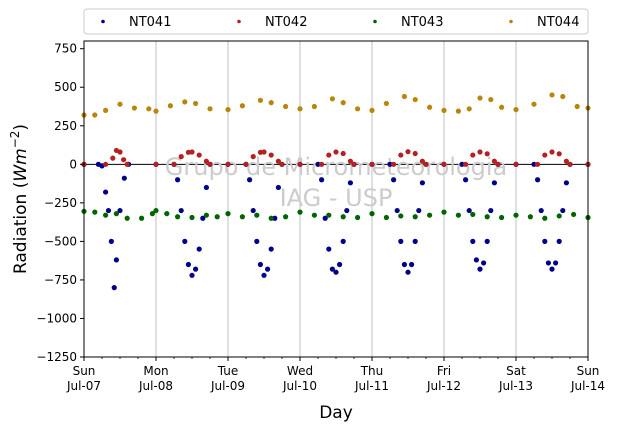 The image size is (617, 431). What do you see at coordinates (56, 318) in the screenshot?
I see `y-tick-label-7: −1000` at bounding box center [56, 318].